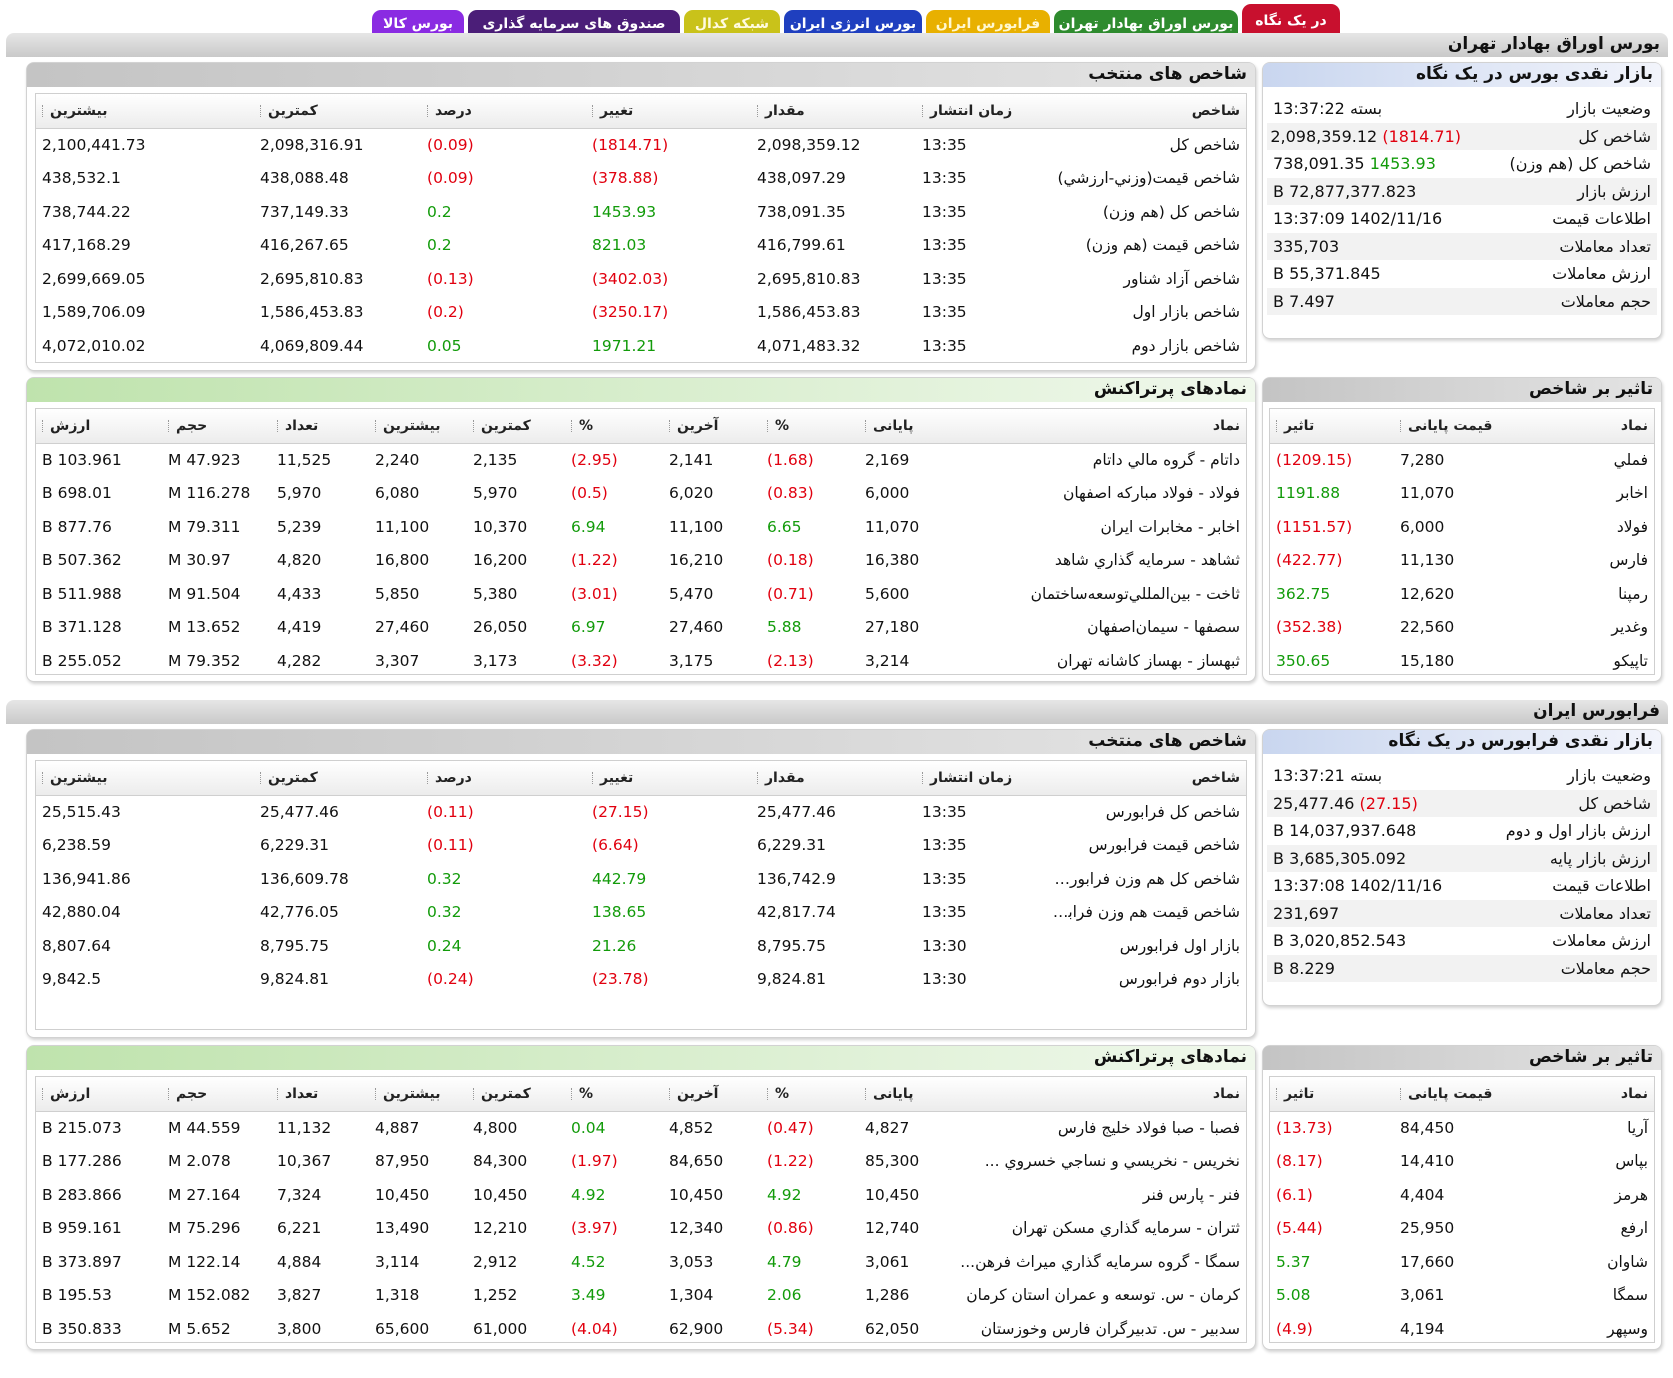  What do you see at coordinates (641, 742) in the screenshot?
I see `panel-title-bar: شاخص های منتخب` at bounding box center [641, 742].